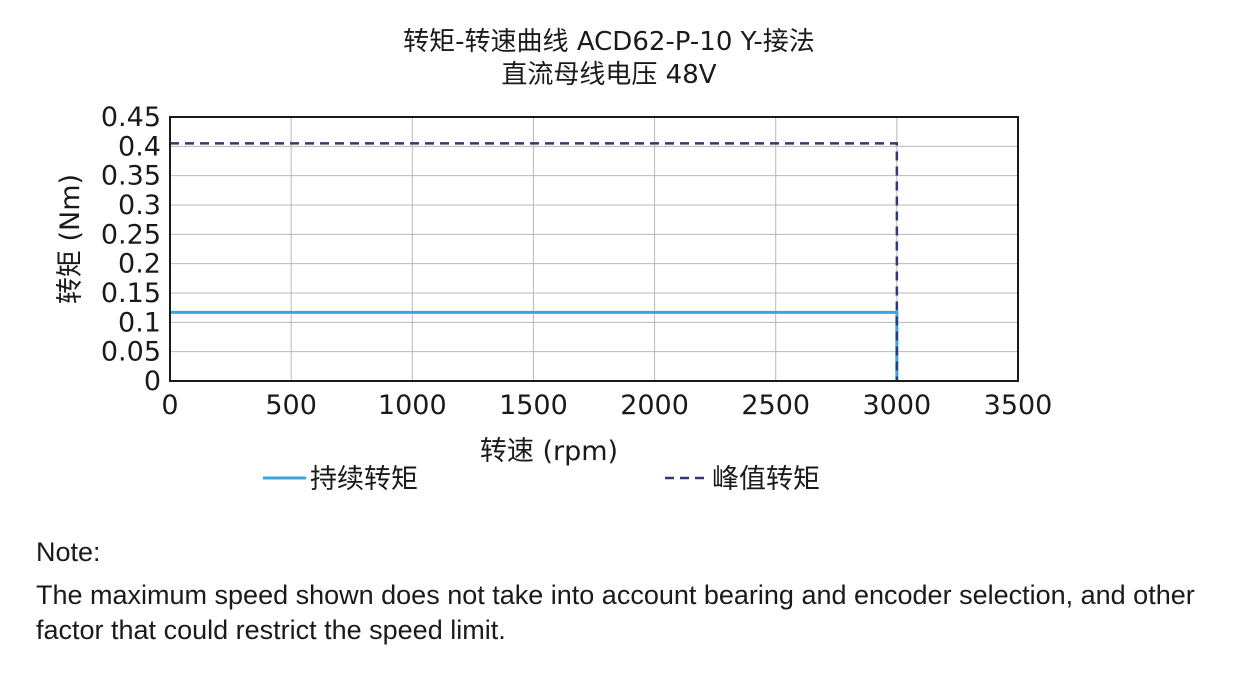 This screenshot has height=681, width=1244. What do you see at coordinates (533, 405) in the screenshot?
I see `x-tick-label: 1500` at bounding box center [533, 405].